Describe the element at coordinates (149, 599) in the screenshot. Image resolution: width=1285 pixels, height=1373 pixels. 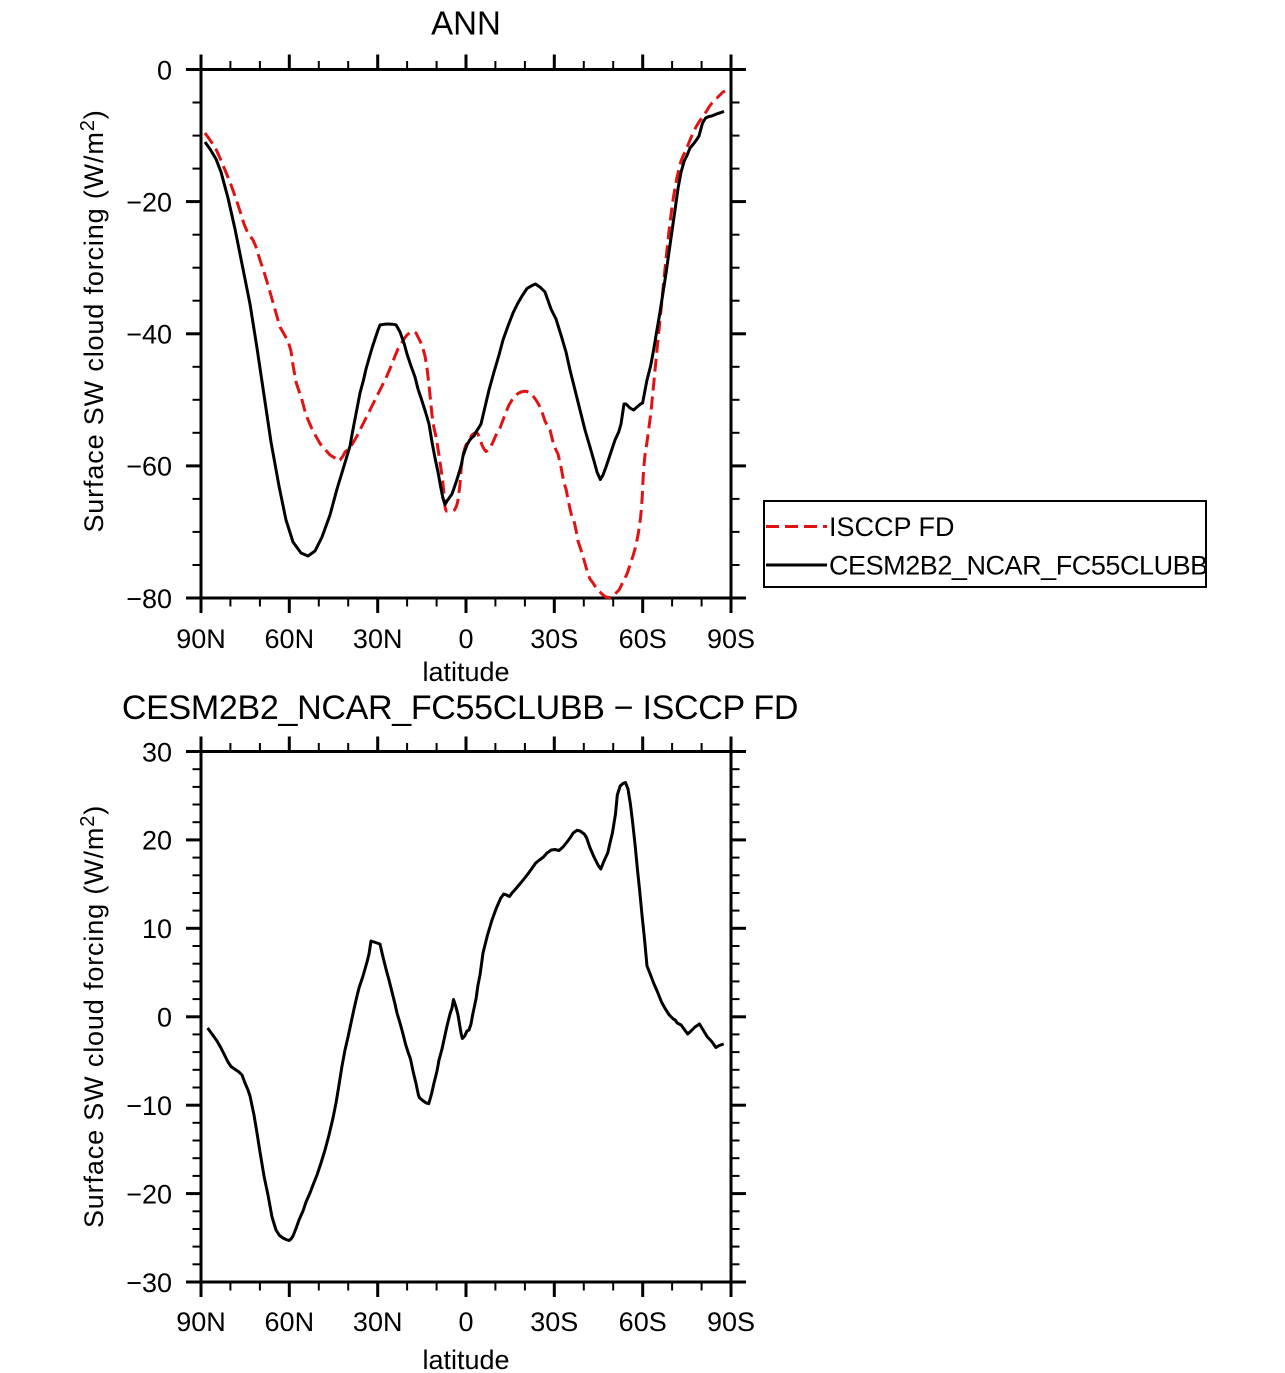
I see `svg-text: −80` at that location.